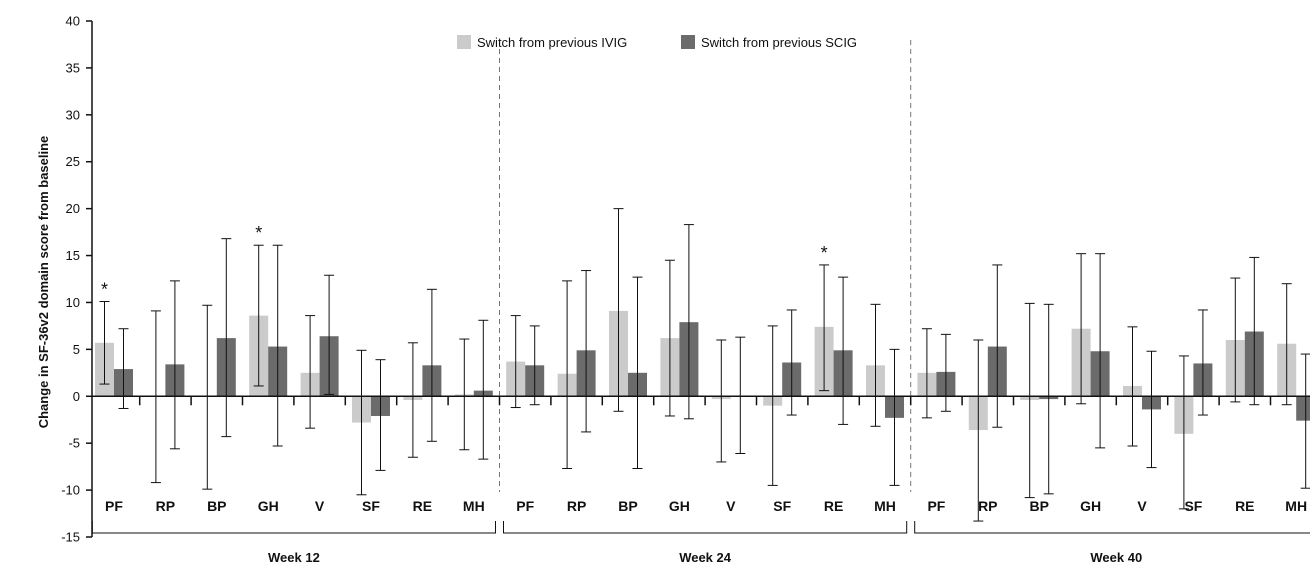  I want to click on group-label-week: Week 40, so click(1116, 557).